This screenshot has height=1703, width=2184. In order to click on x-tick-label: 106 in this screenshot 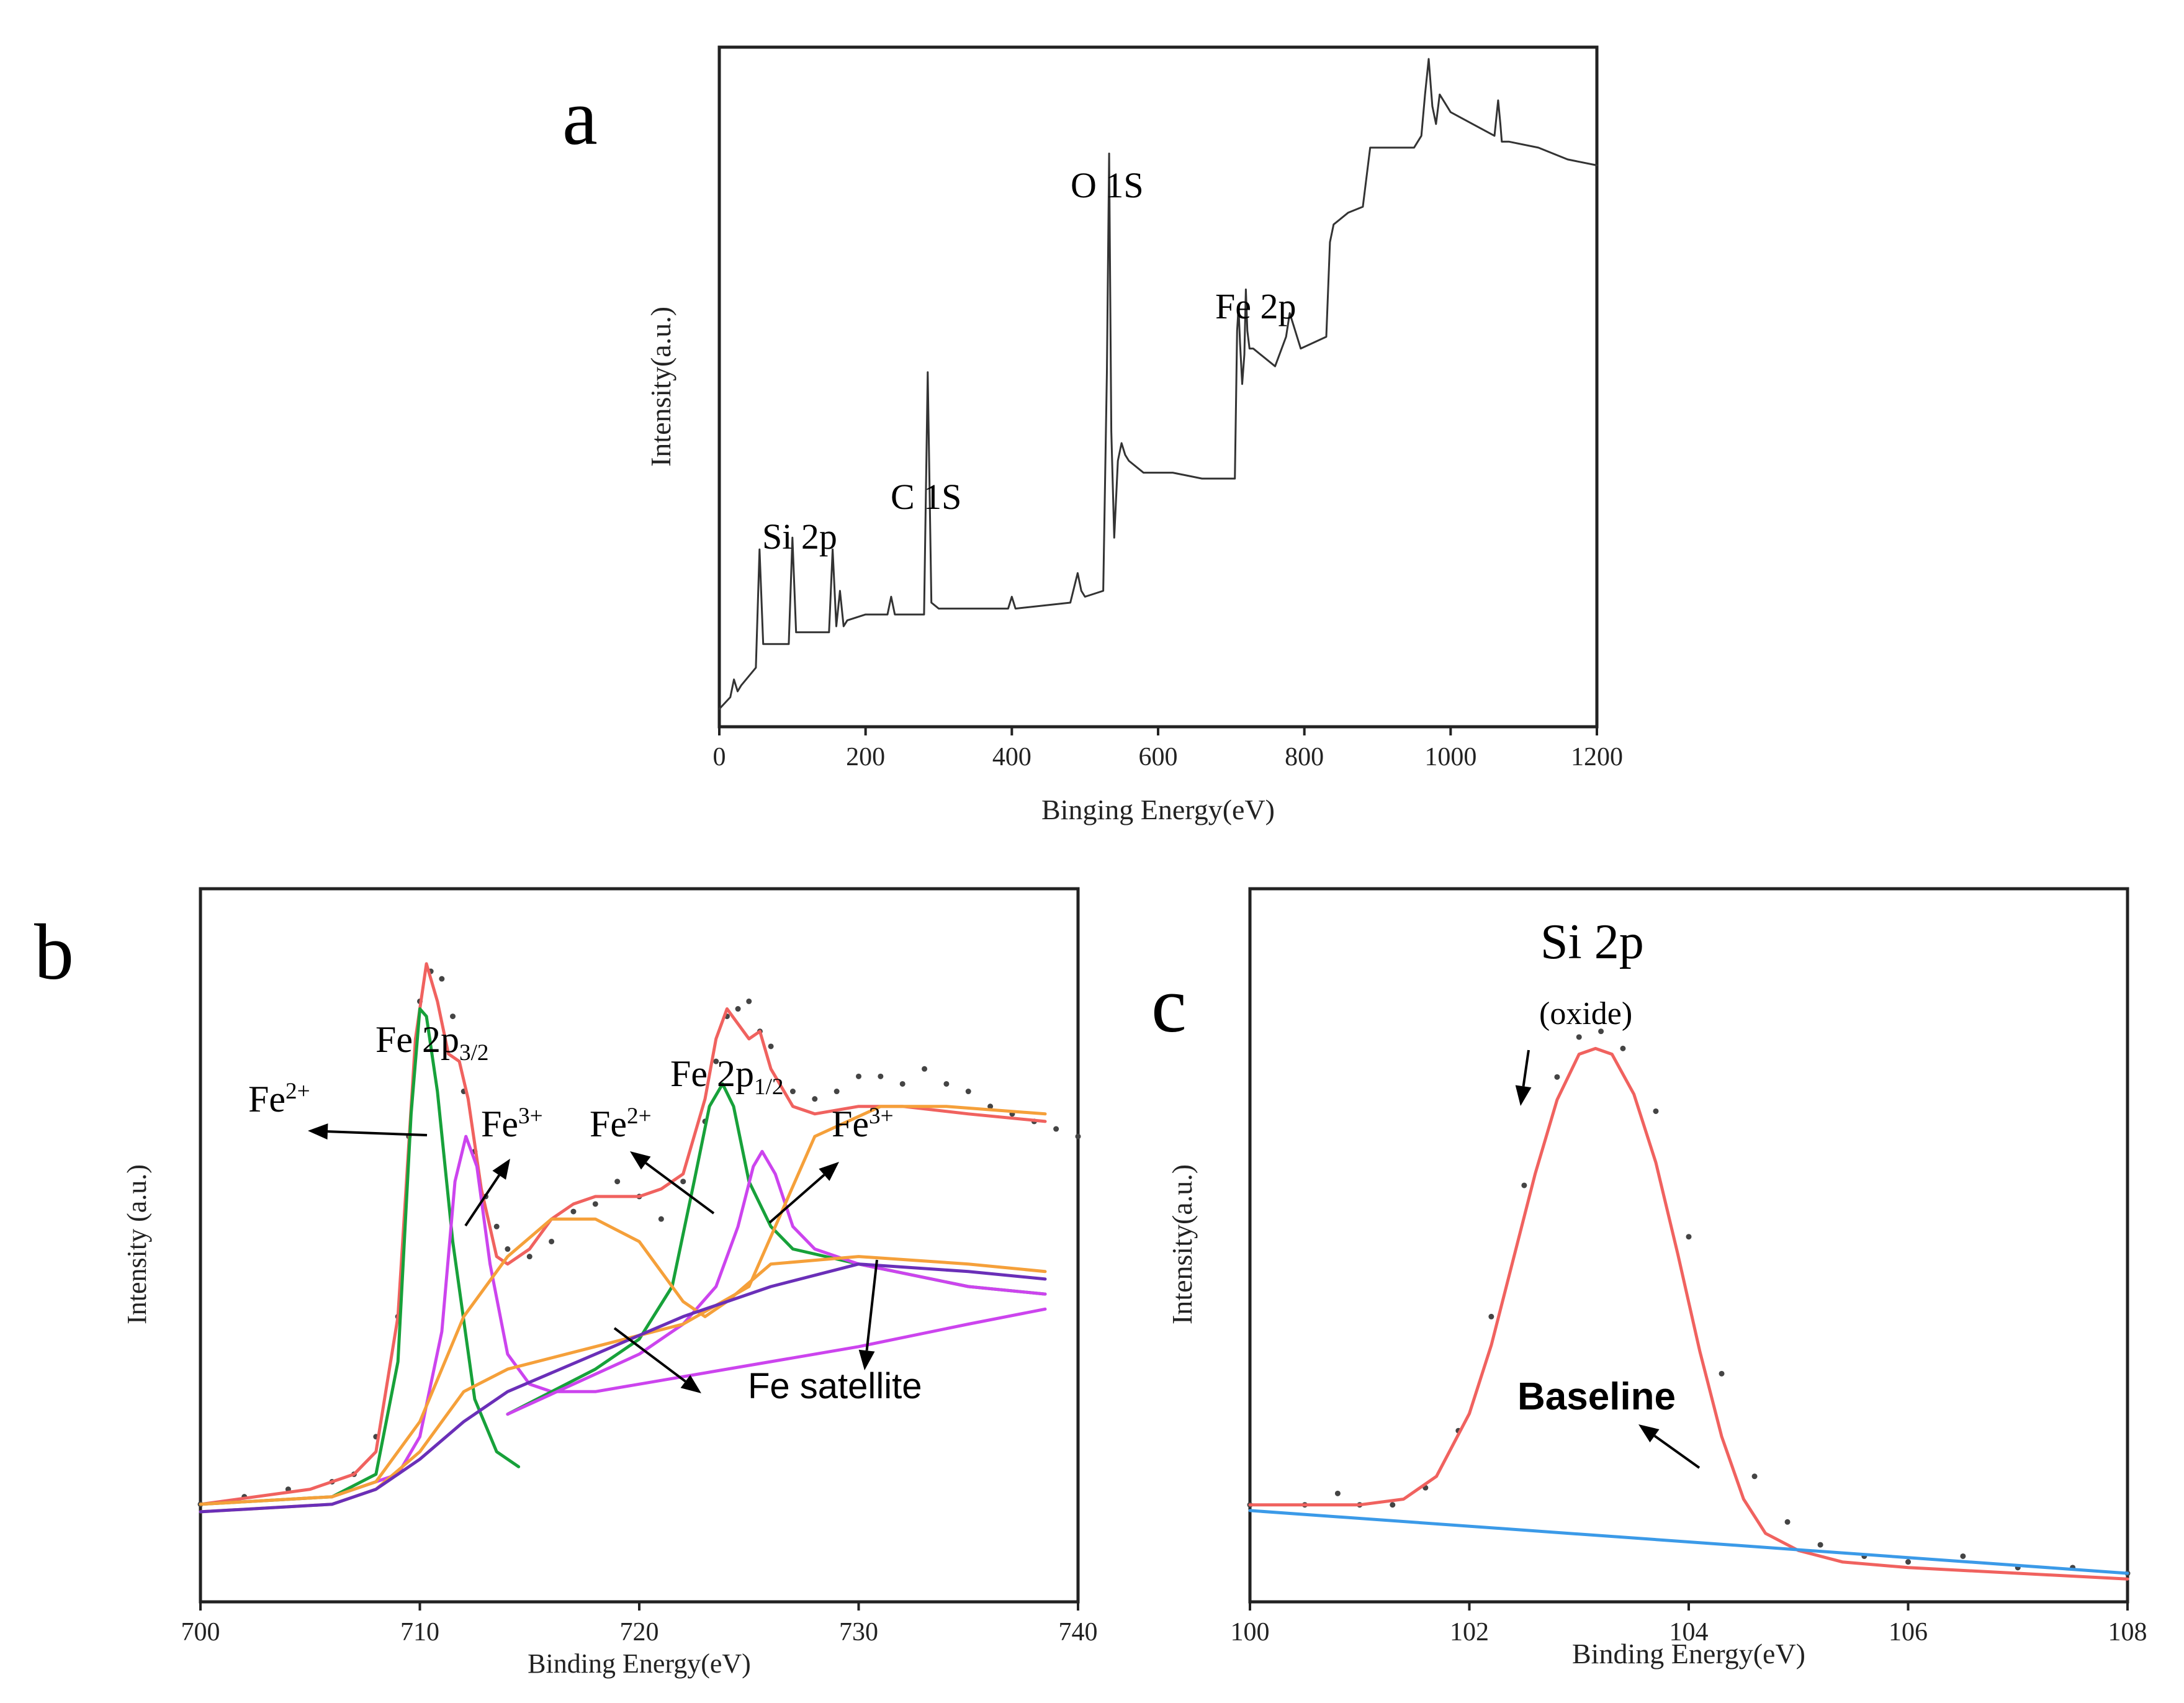, I will do `click(1908, 1632)`.